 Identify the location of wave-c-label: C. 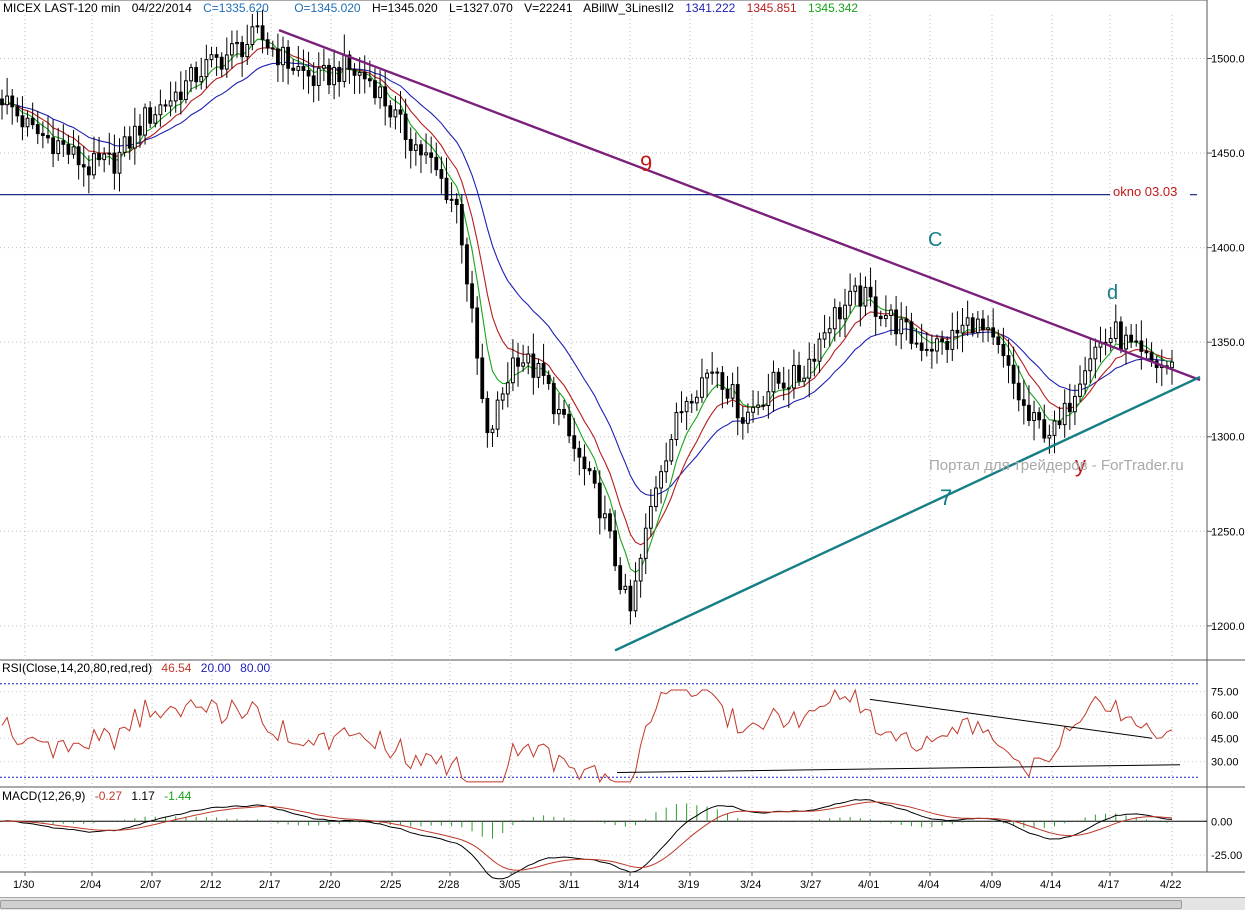
(935, 240).